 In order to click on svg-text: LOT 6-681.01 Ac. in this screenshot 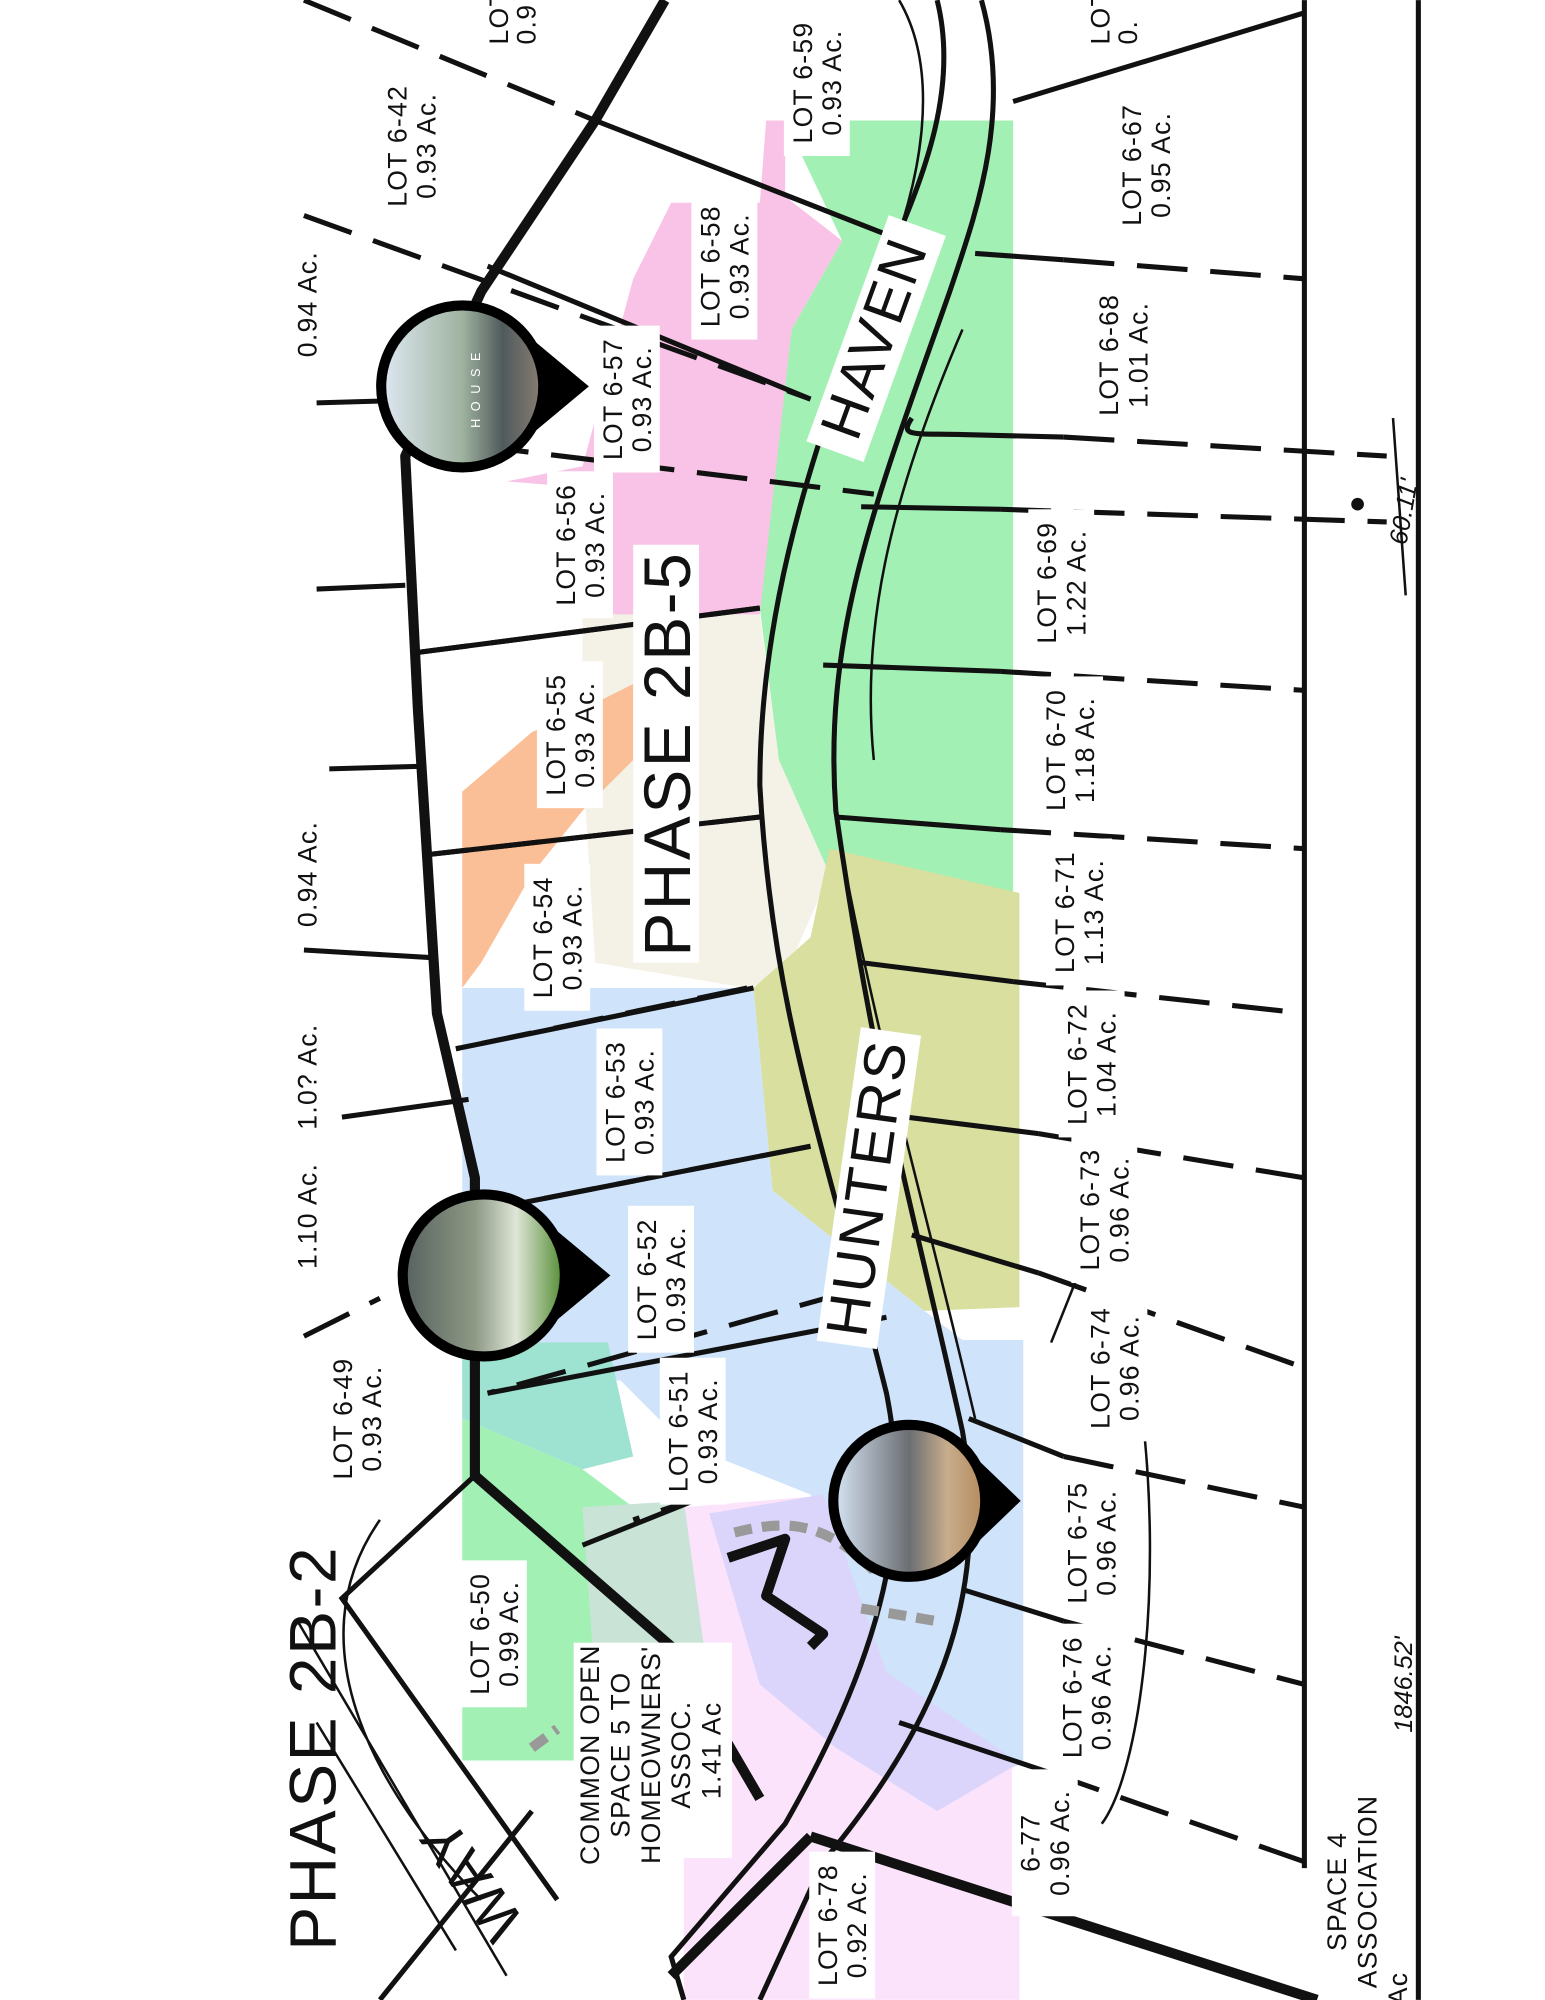, I will do `click(1123, 355)`.